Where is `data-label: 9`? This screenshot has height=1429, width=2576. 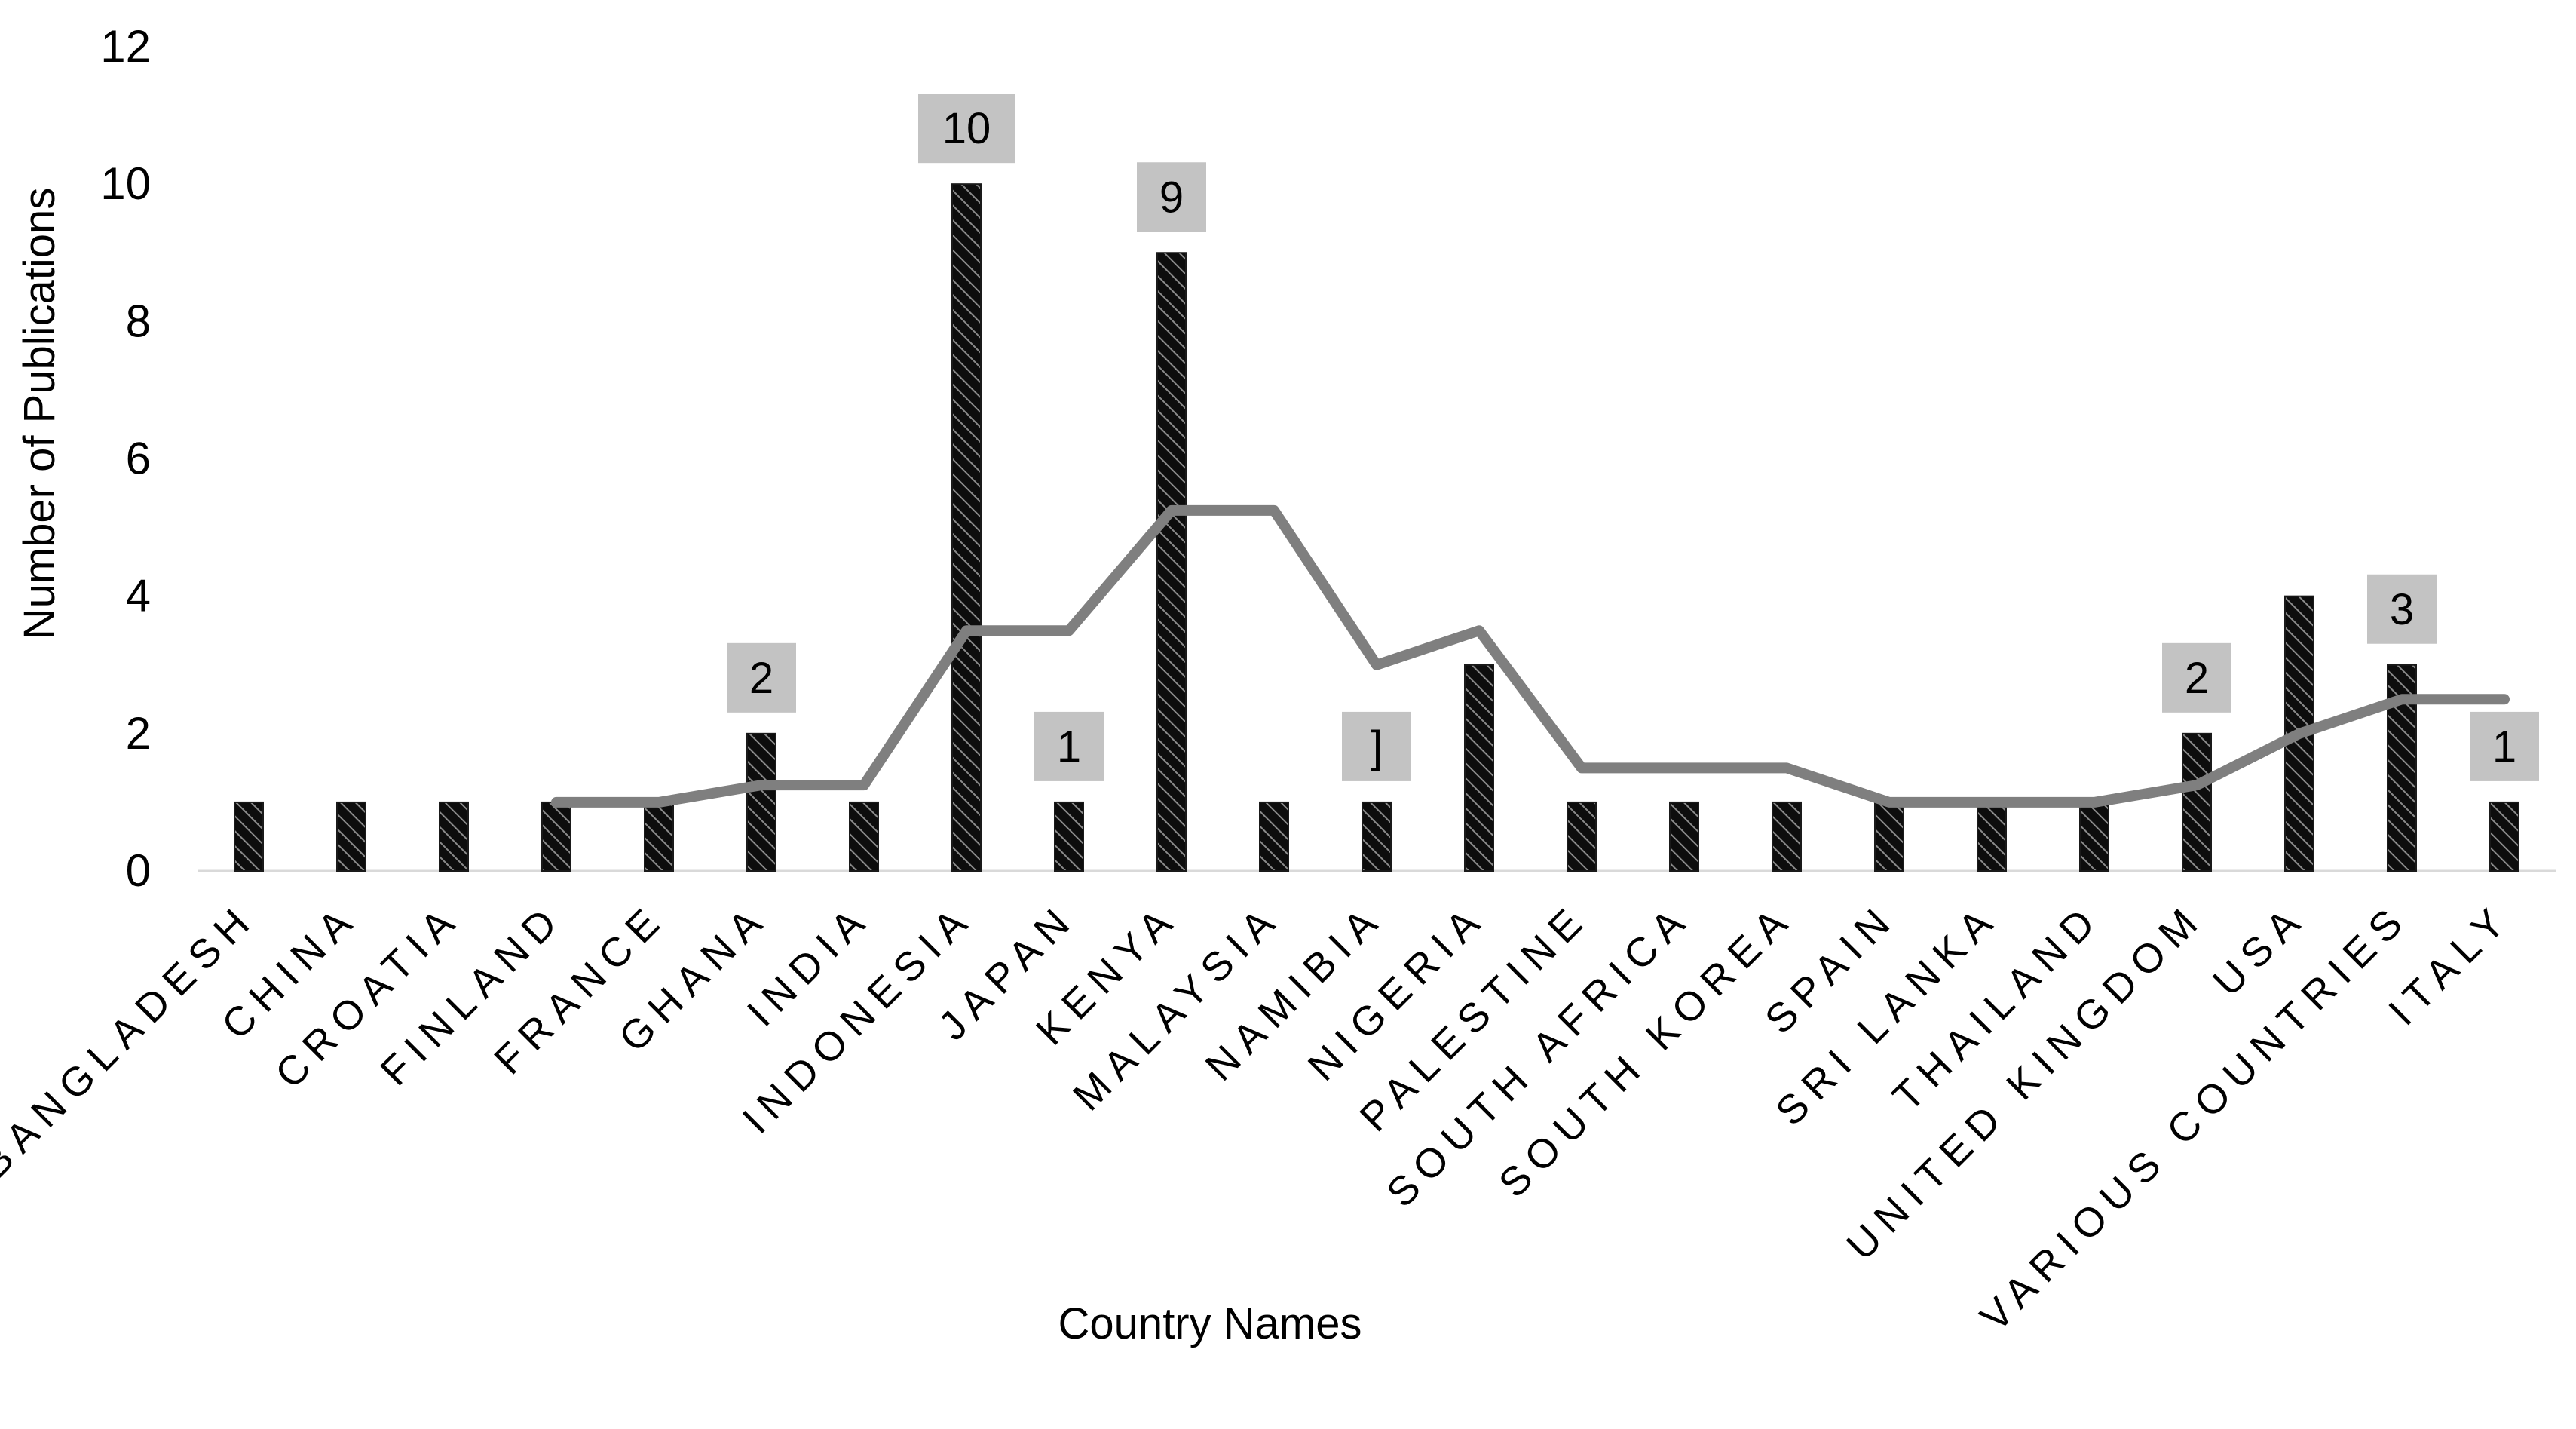 data-label: 9 is located at coordinates (1171, 197).